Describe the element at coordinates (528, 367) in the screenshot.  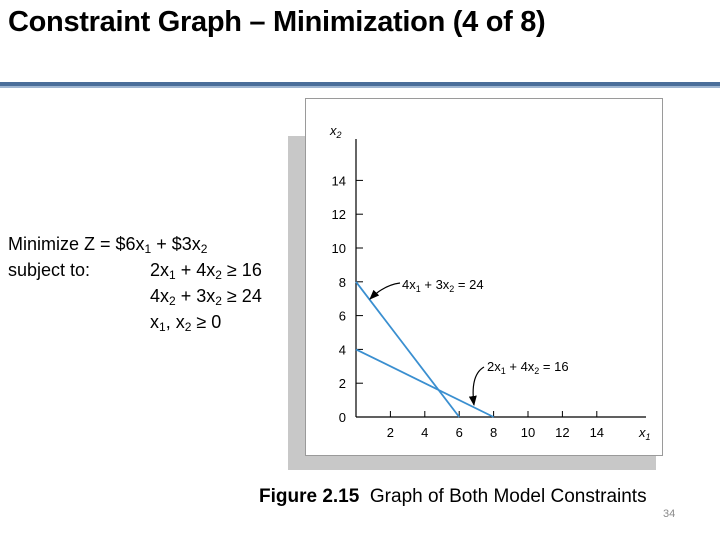
I see `constraint-1-line-label: 2x1 + 4x2 = 16` at that location.